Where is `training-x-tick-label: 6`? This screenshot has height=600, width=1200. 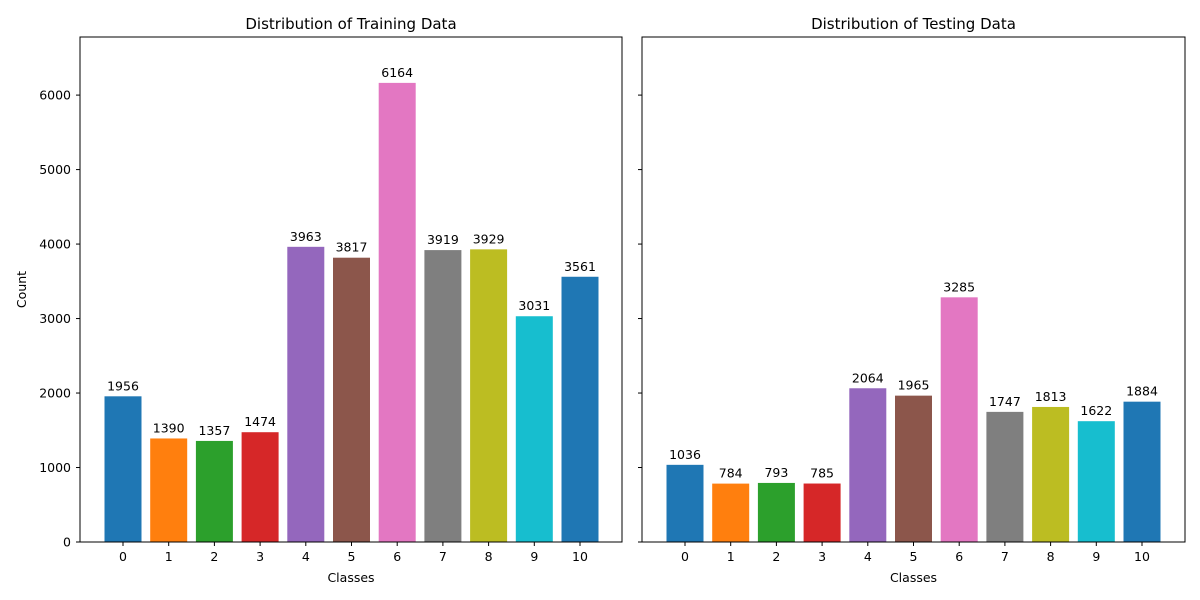
training-x-tick-label: 6 is located at coordinates (397, 556).